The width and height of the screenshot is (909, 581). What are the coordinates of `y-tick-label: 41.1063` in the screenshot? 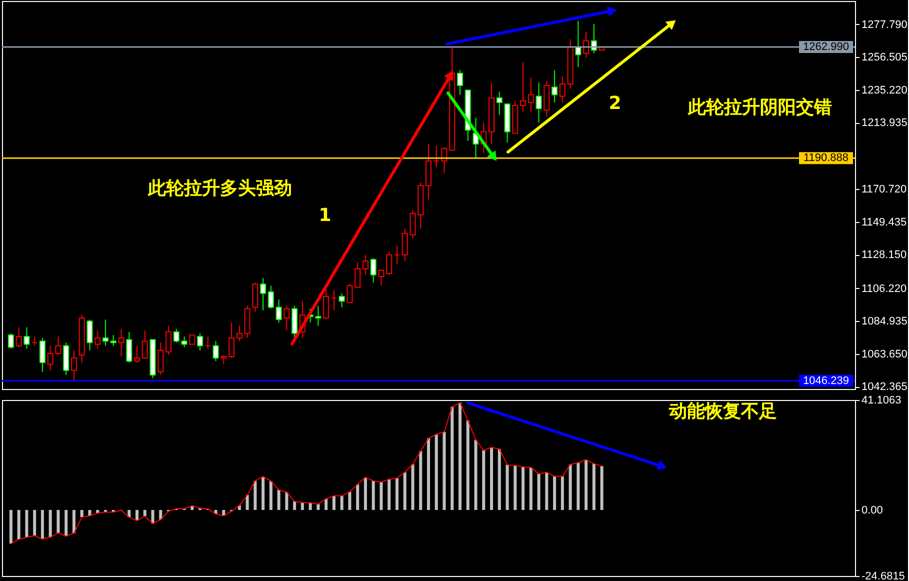 It's located at (882, 400).